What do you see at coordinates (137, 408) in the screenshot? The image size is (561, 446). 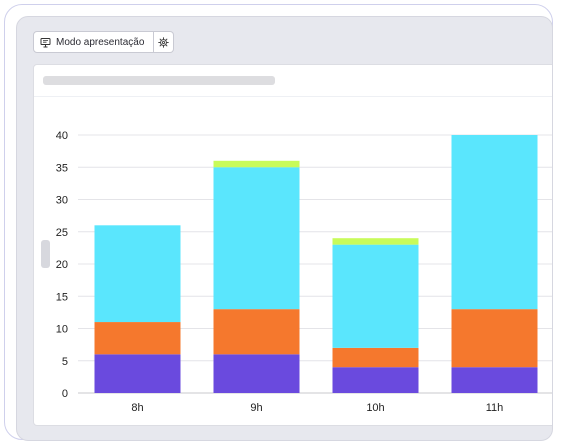 I see `x-tick-label: 8h` at bounding box center [137, 408].